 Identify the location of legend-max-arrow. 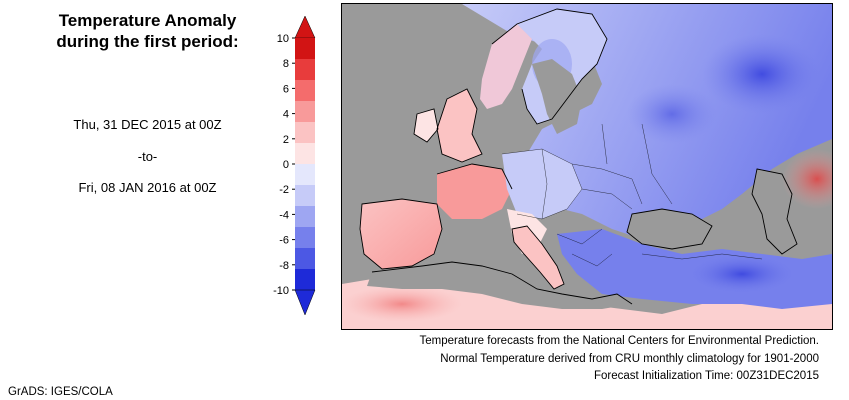
(305, 27).